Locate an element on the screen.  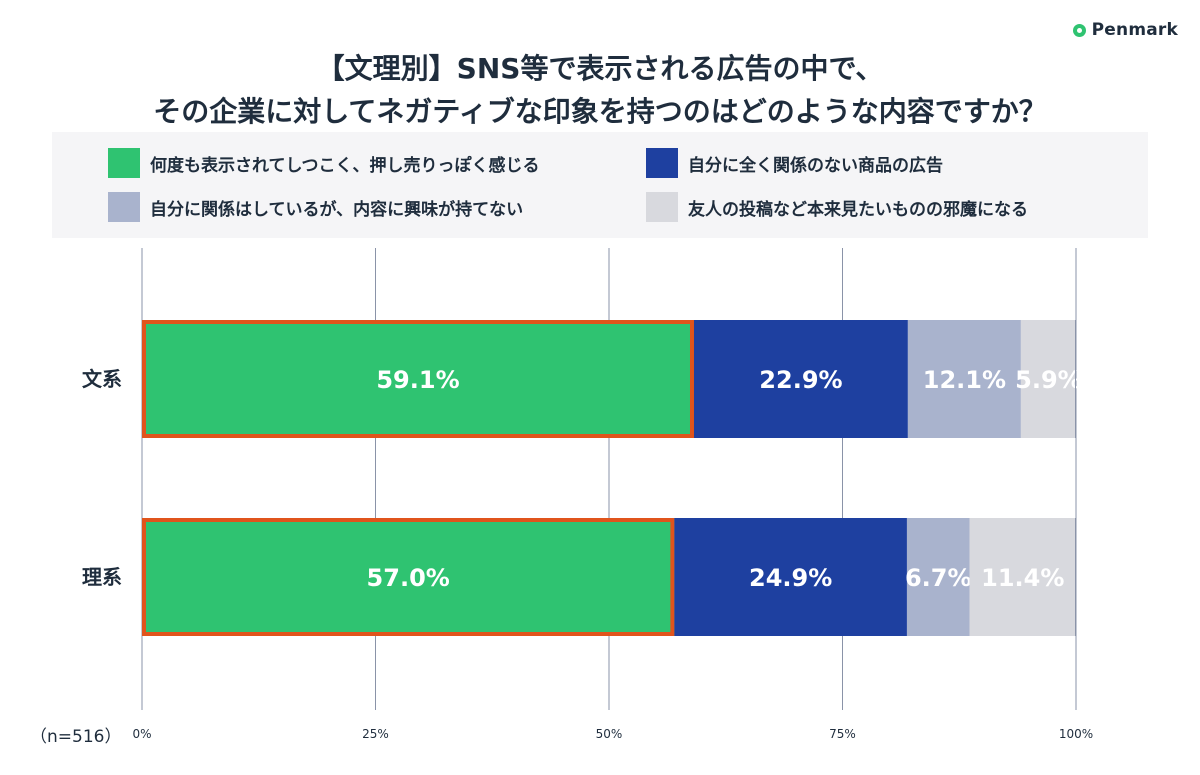
sample-size-note: （n=516） is located at coordinates (76, 737).